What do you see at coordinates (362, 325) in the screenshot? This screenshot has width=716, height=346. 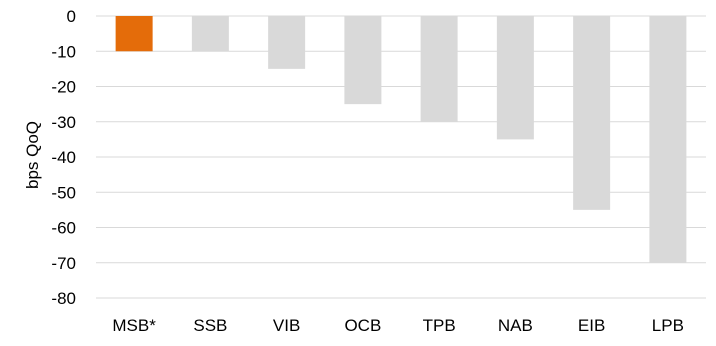 I see `x-tick-label: OCB` at bounding box center [362, 325].